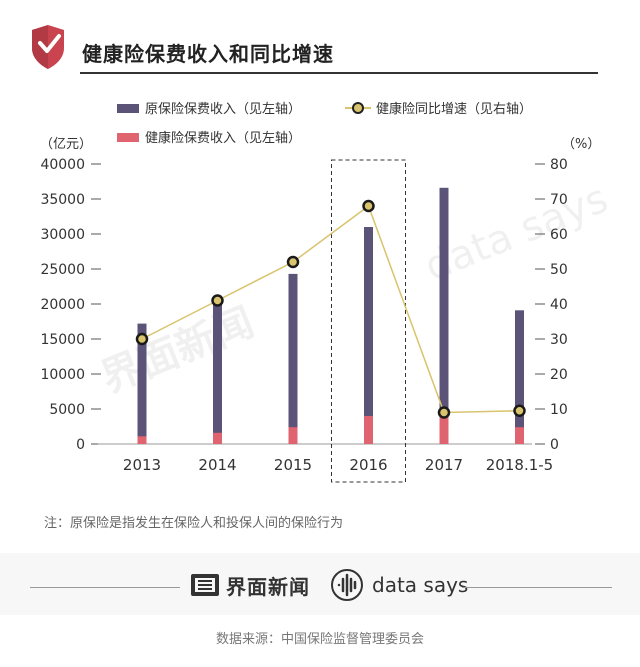 The height and width of the screenshot is (667, 640). Describe the element at coordinates (559, 375) in the screenshot. I see `right-axis-tick-label: 20` at that location.